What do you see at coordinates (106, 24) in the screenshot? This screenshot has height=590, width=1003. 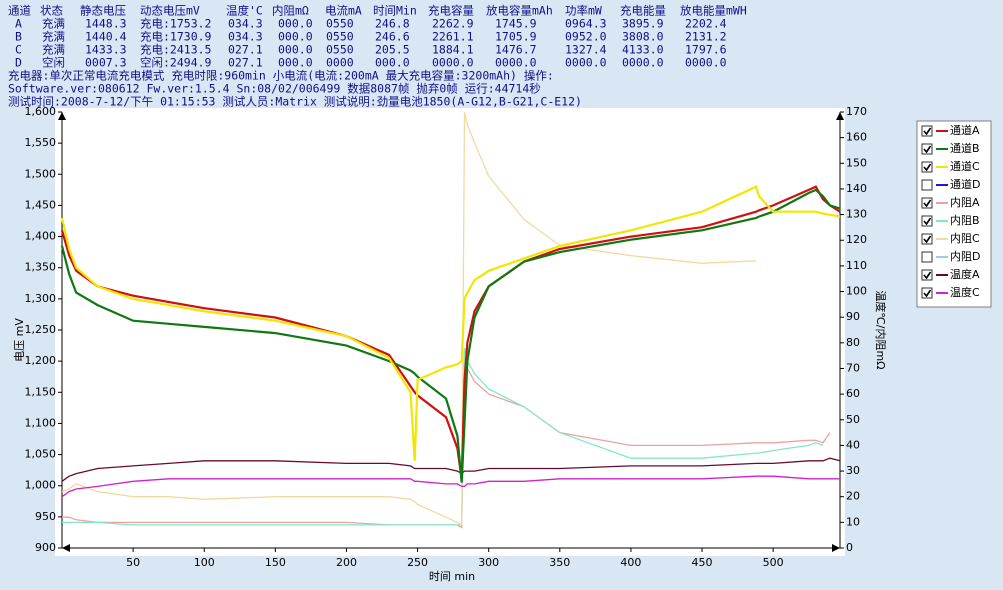 I see `cell: 1448.3` at bounding box center [106, 24].